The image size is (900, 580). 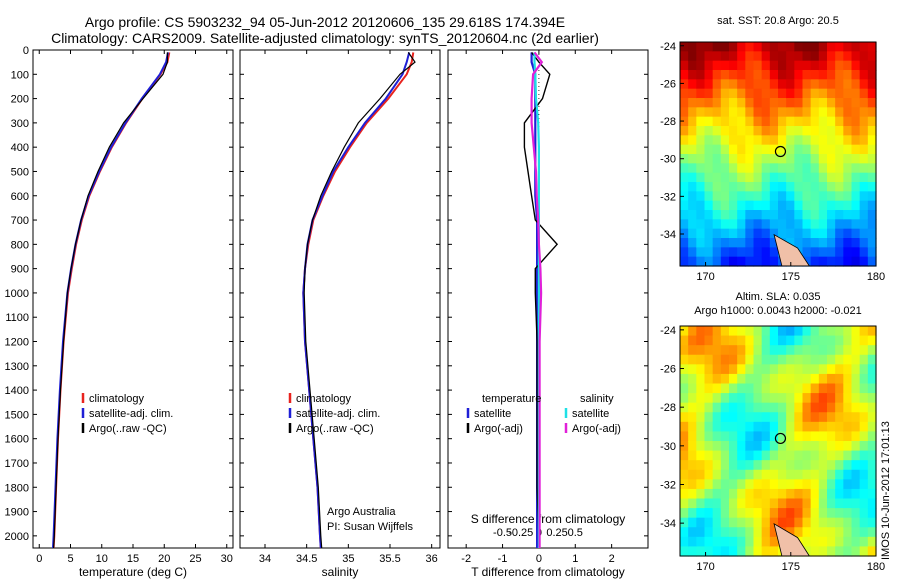 I want to click on diff-legend-sal-label: satellite, so click(x=590, y=414).